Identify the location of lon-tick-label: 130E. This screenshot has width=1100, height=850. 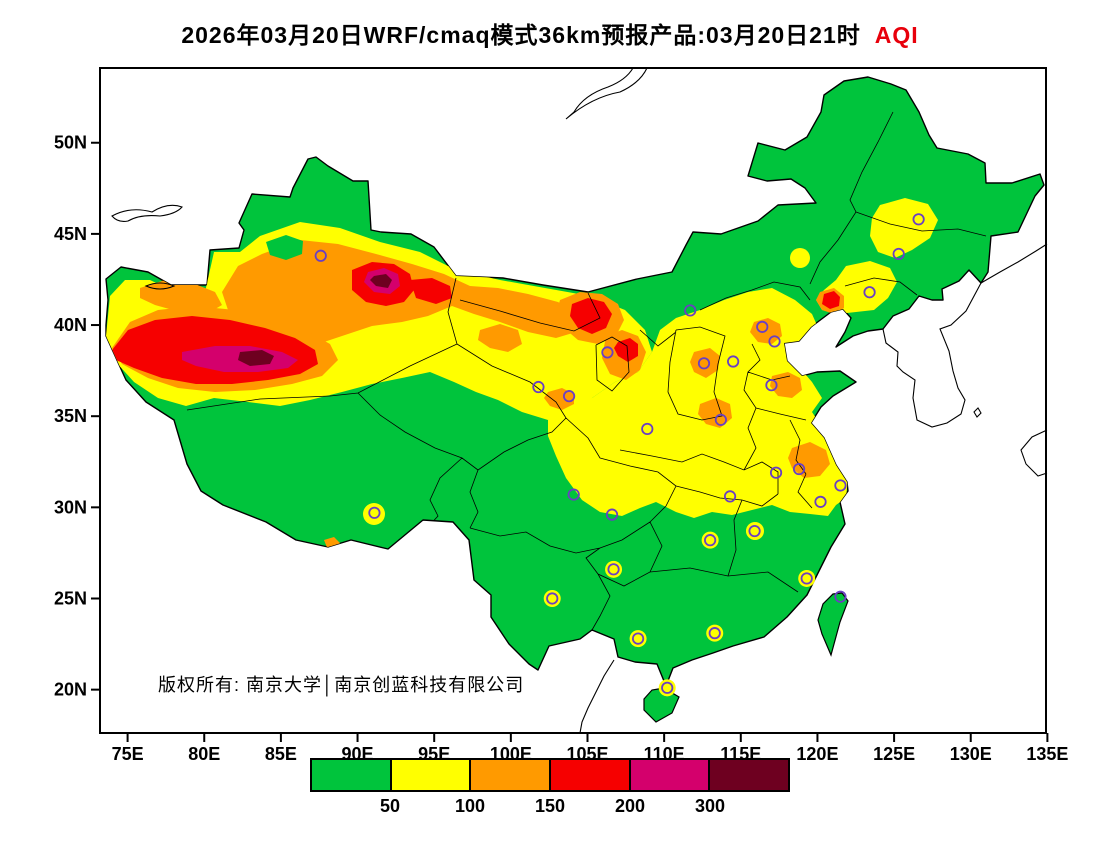
(971, 754).